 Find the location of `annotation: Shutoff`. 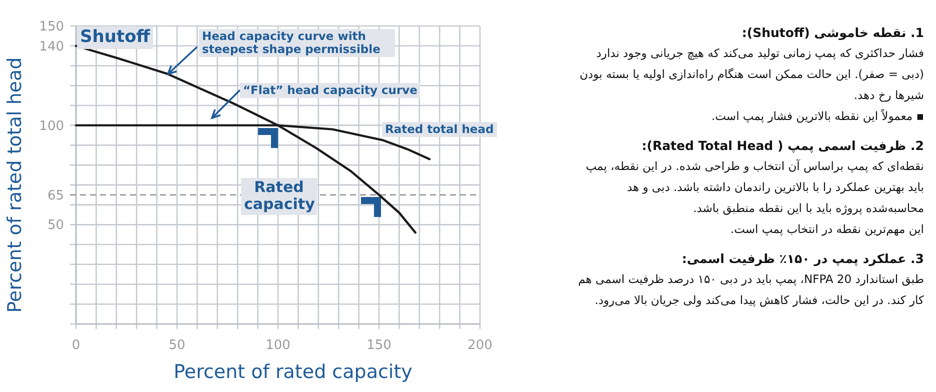

annotation: Shutoff is located at coordinates (115, 38).